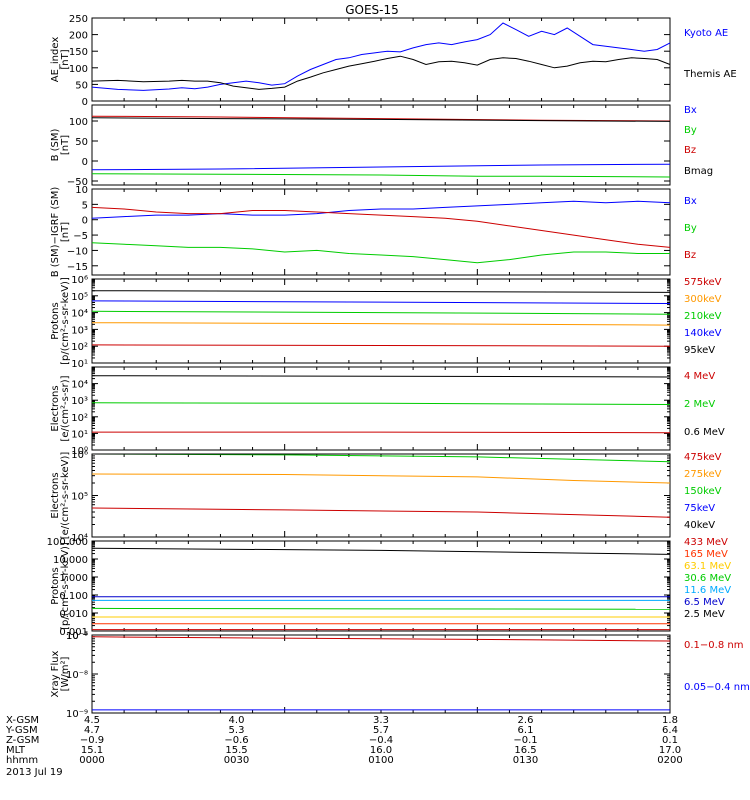 This screenshot has height=800, width=750. I want to click on y-axis-label: Protons, so click(55, 320).